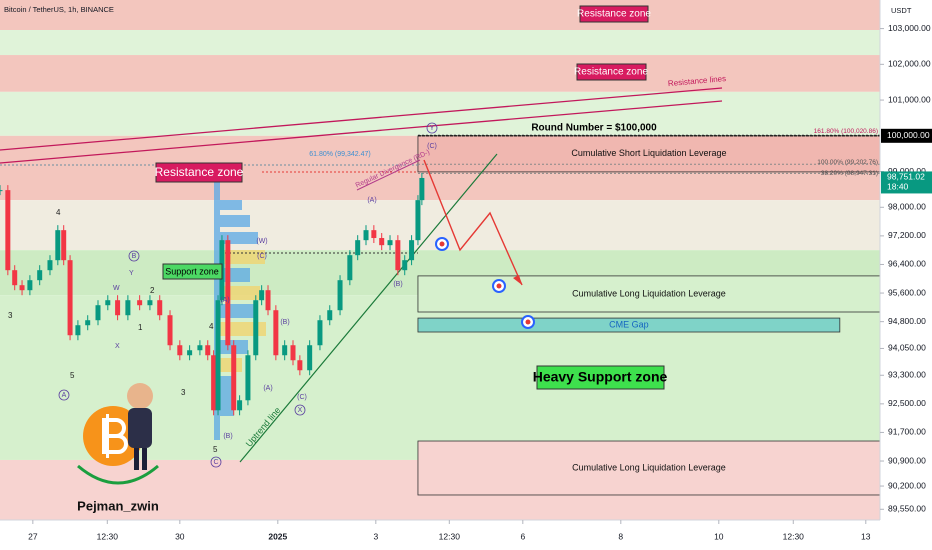 The width and height of the screenshot is (932, 550). I want to click on y-tick-label: 97,200.00, so click(907, 235).